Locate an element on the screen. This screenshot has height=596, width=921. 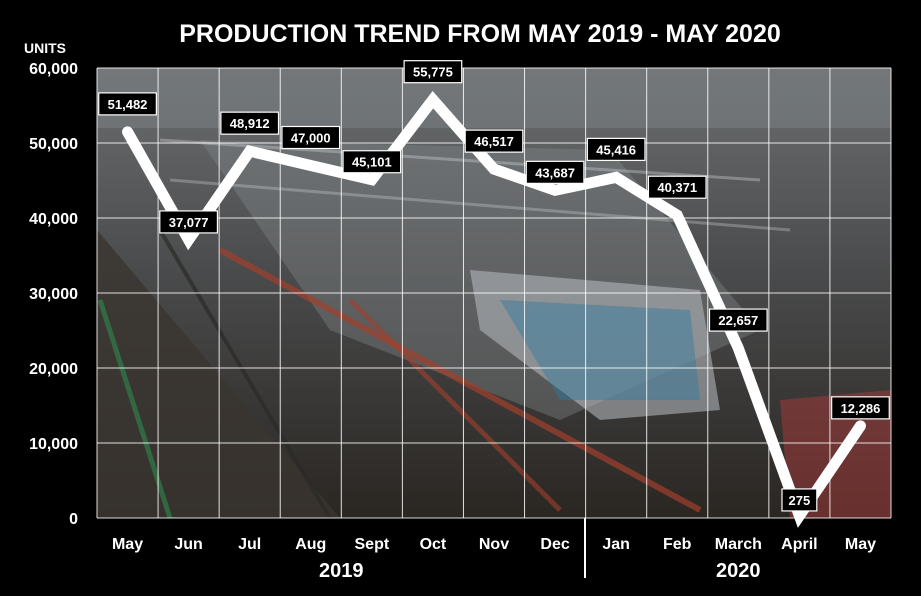
x-tick-label: Jan is located at coordinates (616, 544).